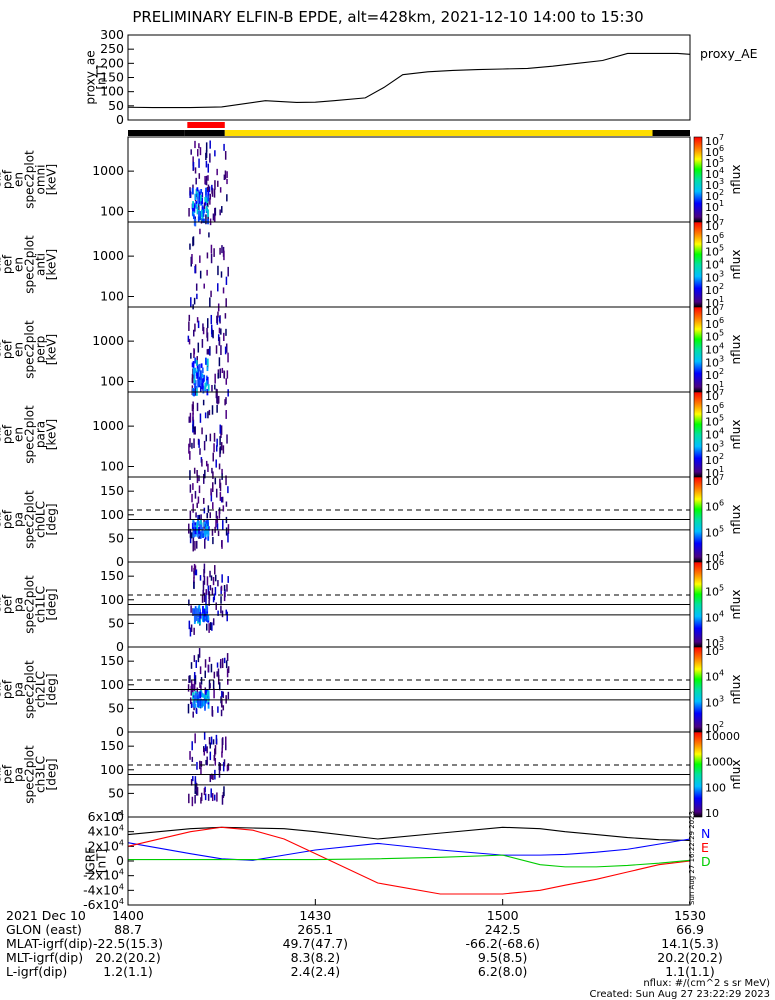 The image size is (775, 1000). I want to click on colorbar-tick: 100, so click(715, 787).